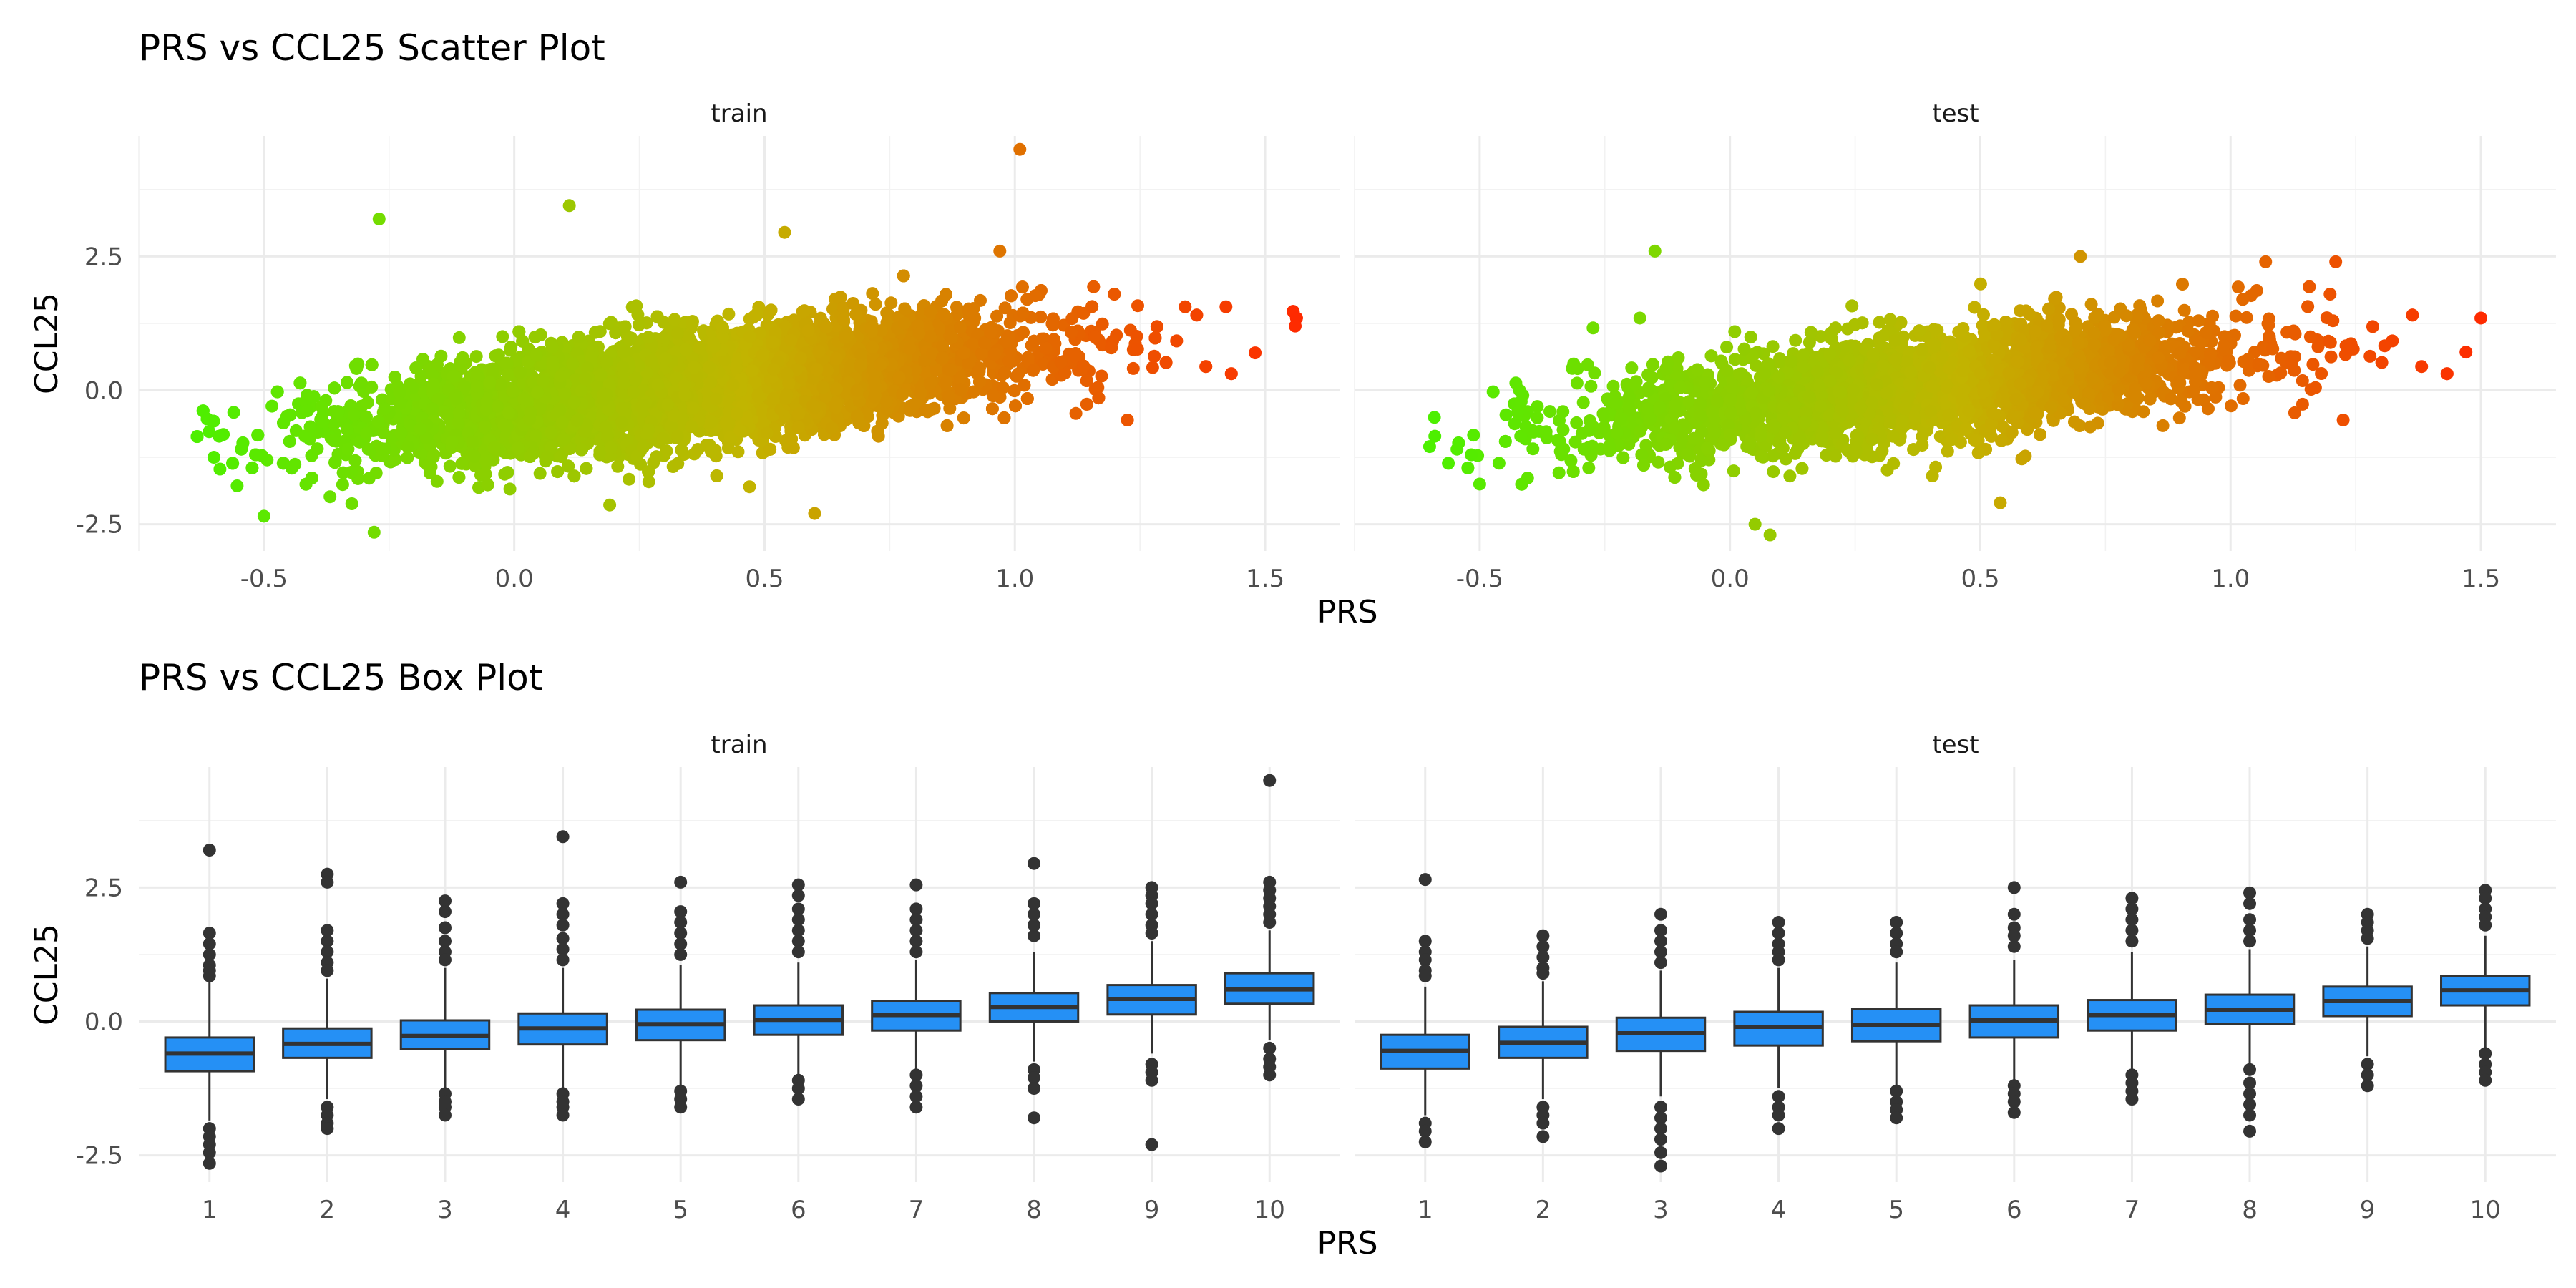  What do you see at coordinates (514, 579) in the screenshot?
I see `x-tick-label: 0.0` at bounding box center [514, 579].